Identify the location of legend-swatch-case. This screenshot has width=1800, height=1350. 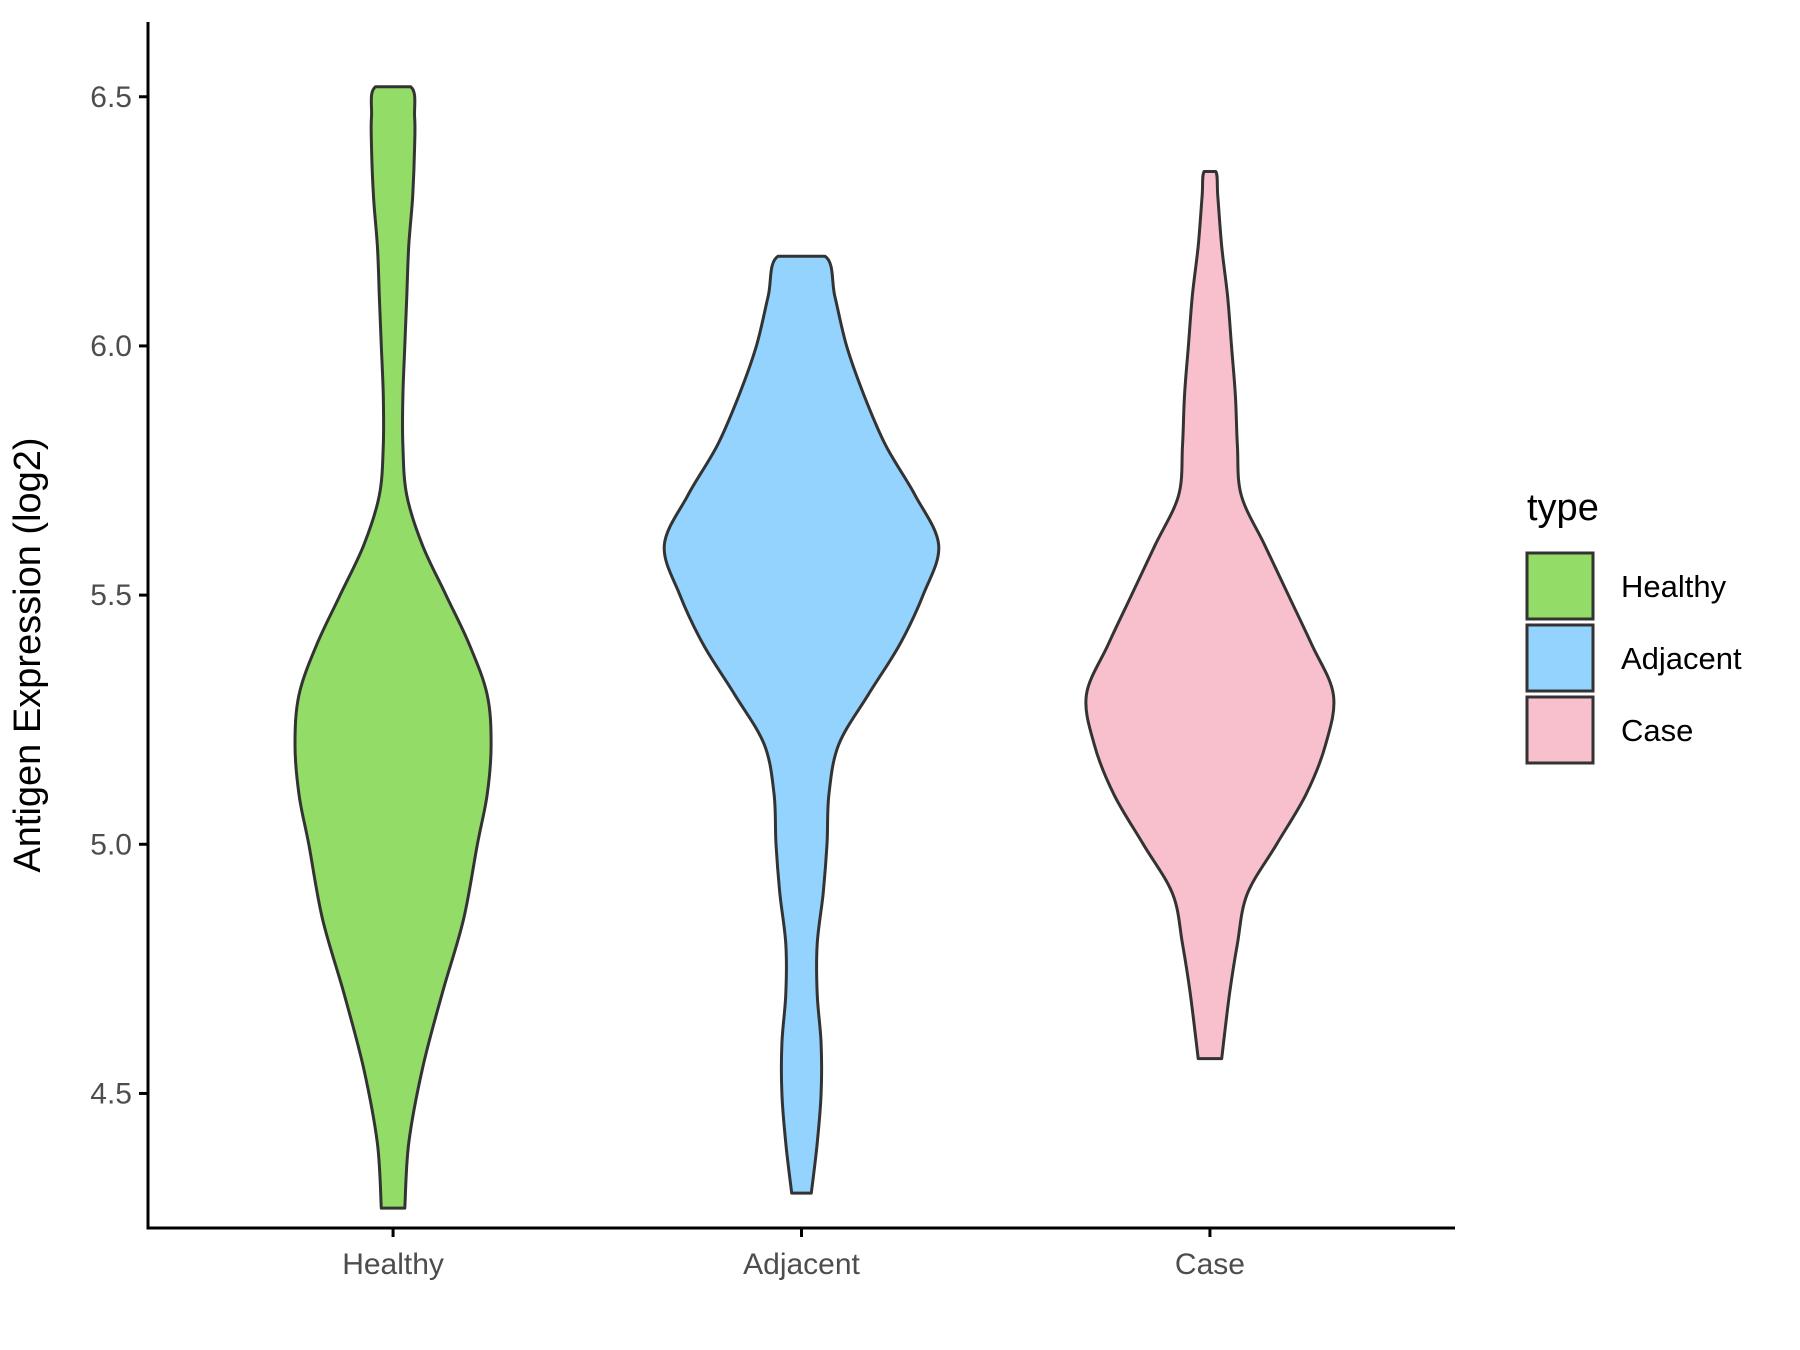
(1560, 730).